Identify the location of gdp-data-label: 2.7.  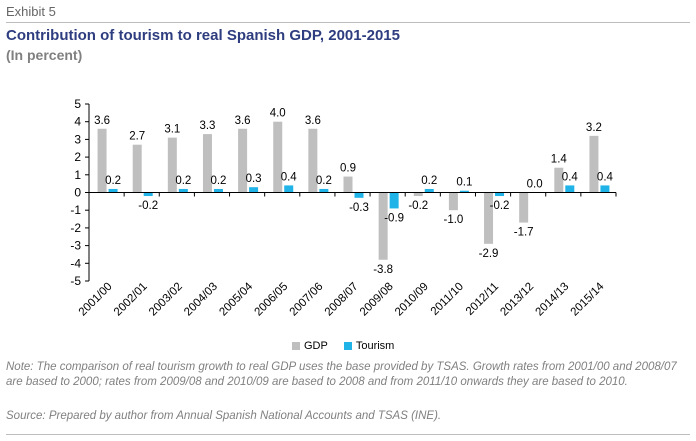
(137, 137).